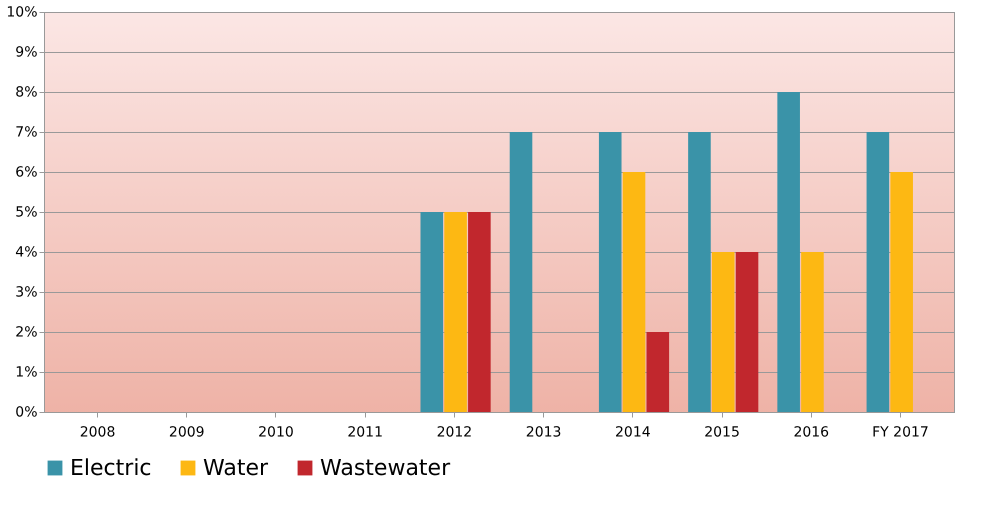 This screenshot has height=512, width=997. I want to click on x-tick-label: 2016, so click(811, 432).